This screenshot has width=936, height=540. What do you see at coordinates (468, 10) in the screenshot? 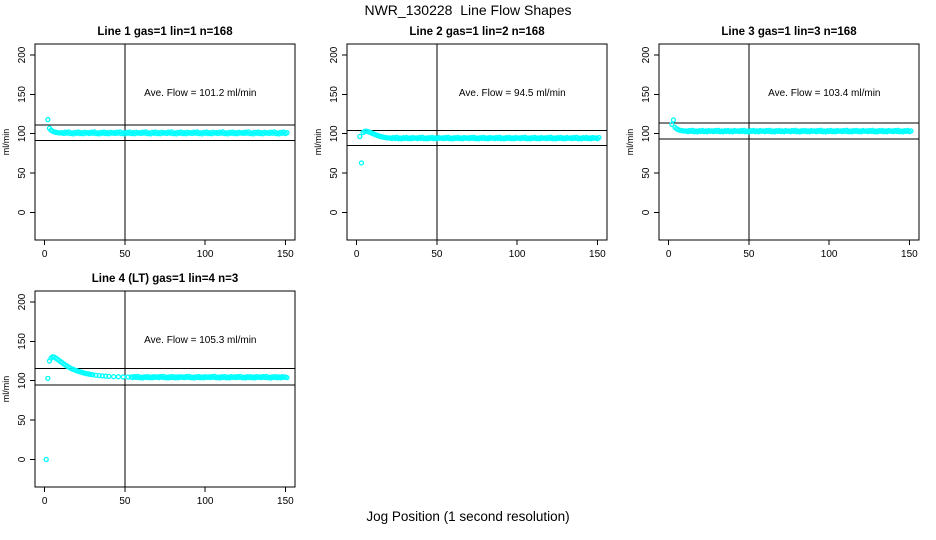
I see `main-title: NWR_130228 Line Flow Shapes` at bounding box center [468, 10].